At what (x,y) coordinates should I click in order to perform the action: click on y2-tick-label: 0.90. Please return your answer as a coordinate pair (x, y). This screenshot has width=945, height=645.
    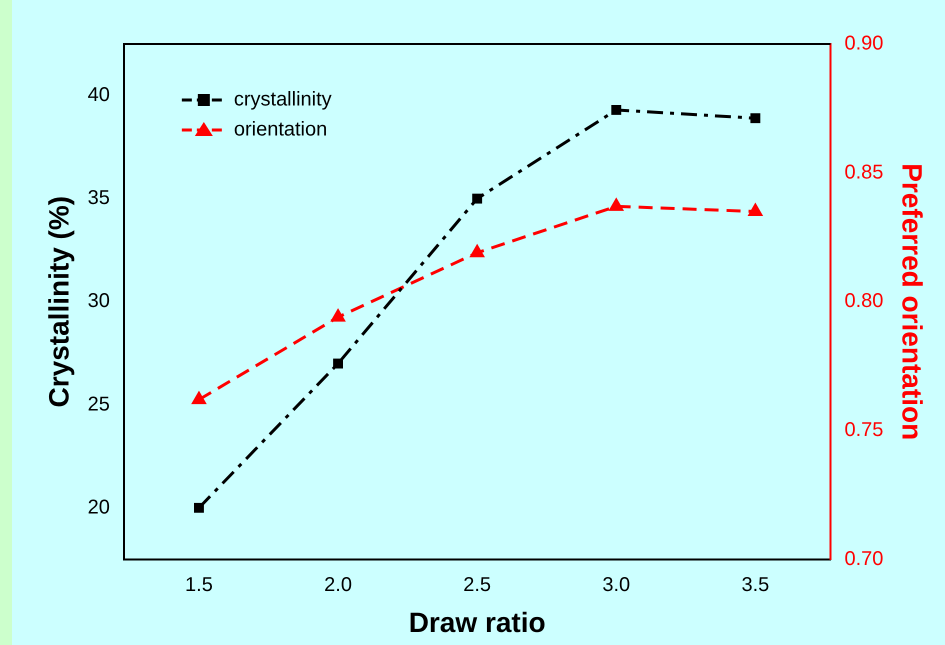
    Looking at the image, I should click on (864, 43).